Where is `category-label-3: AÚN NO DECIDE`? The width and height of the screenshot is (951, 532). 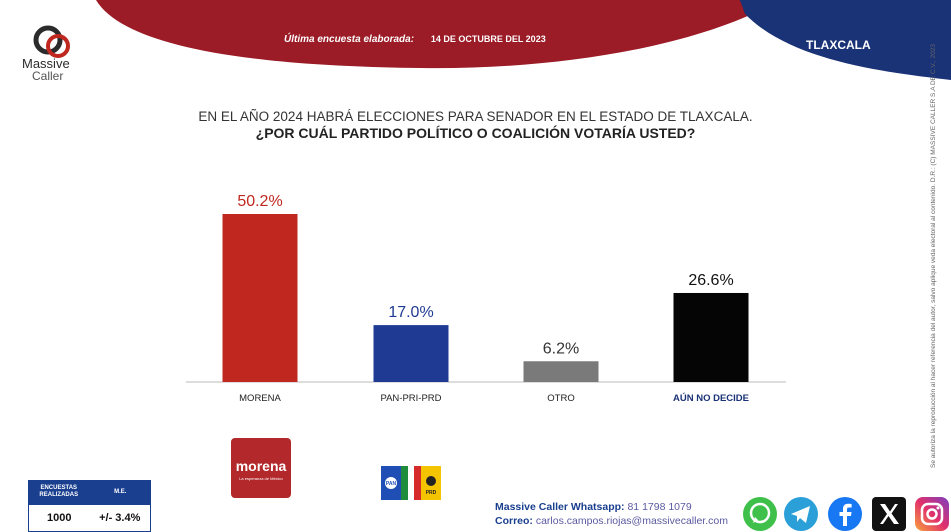
category-label-3: AÚN NO DECIDE is located at coordinates (711, 398).